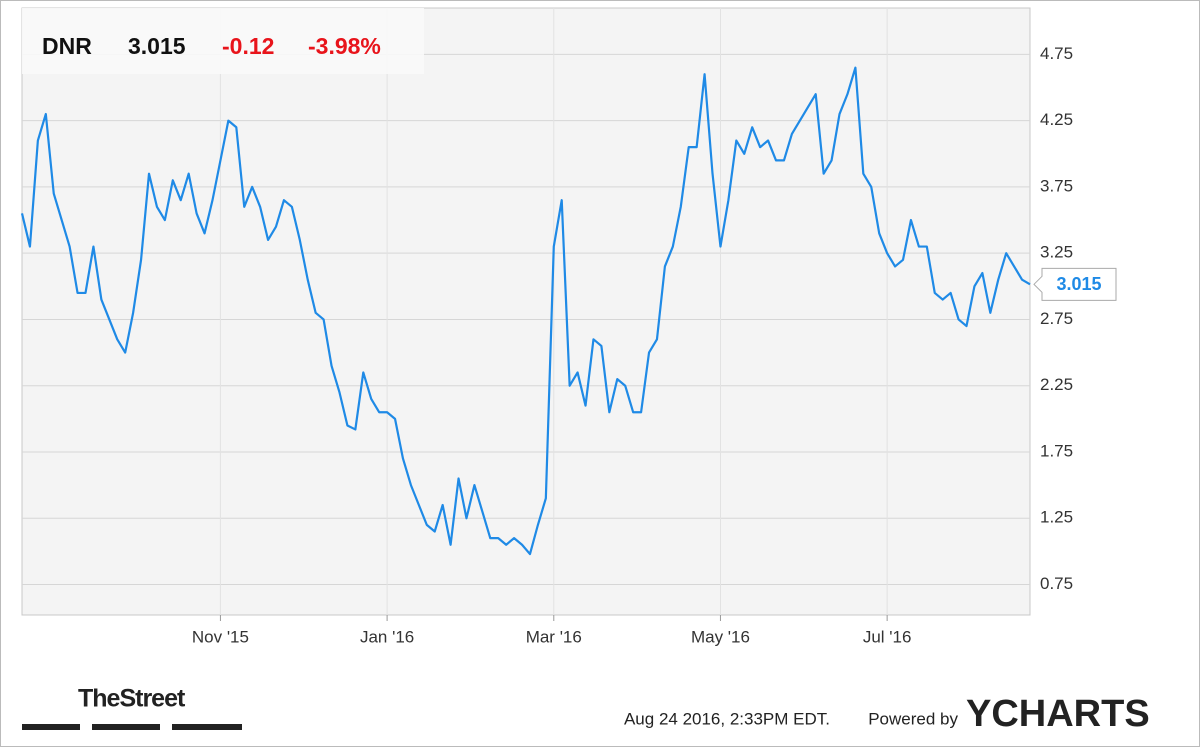 This screenshot has width=1200, height=747. What do you see at coordinates (887, 636) in the screenshot?
I see `x-tick-label: Jul '16` at bounding box center [887, 636].